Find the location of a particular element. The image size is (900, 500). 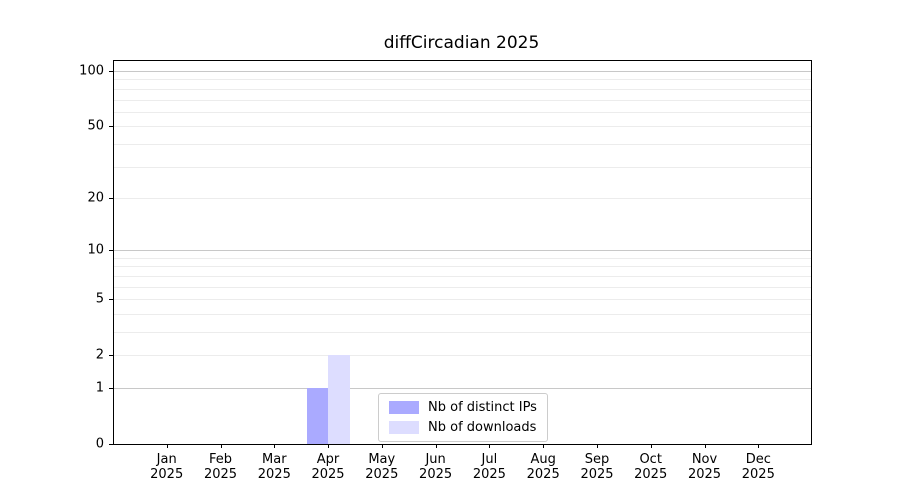

x-tick-label-mar: Mar 2025 is located at coordinates (274, 467).